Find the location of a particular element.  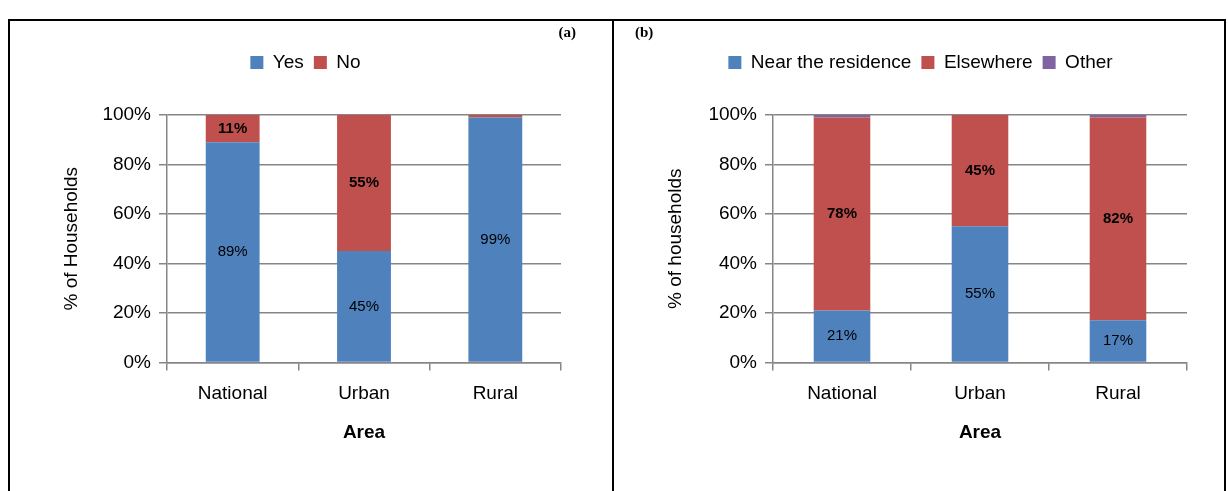

data-label: 11% is located at coordinates (233, 127).